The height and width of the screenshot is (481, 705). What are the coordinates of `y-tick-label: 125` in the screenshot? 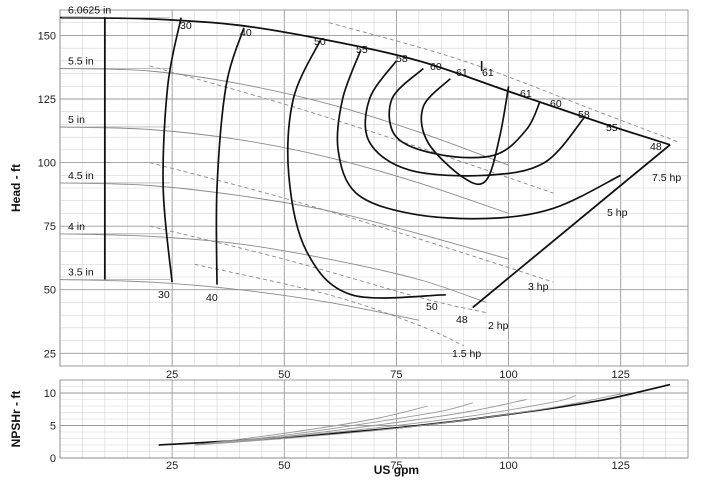 It's located at (47, 100).